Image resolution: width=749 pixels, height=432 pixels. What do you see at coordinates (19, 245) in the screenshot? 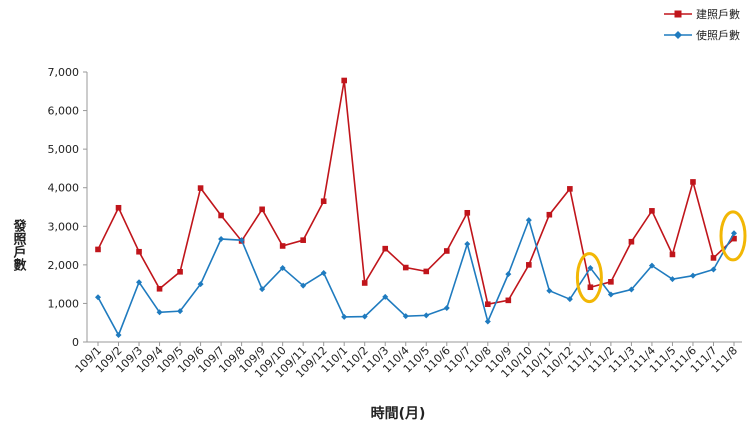
I see `y-axis-label: 發照戶數` at bounding box center [19, 245].